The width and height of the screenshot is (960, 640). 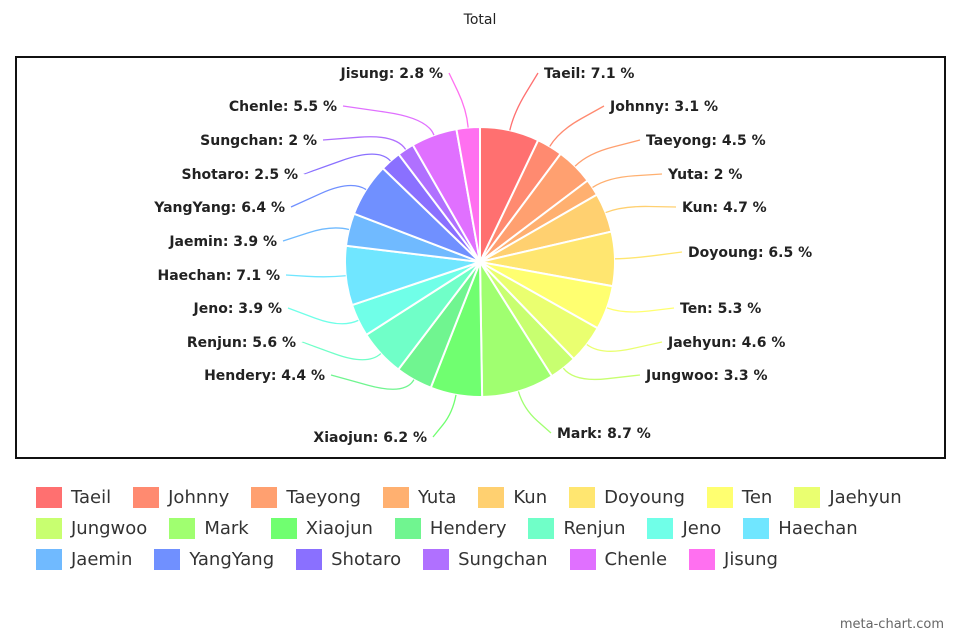 I want to click on legend-item-haechan: Haechan, so click(x=800, y=528).